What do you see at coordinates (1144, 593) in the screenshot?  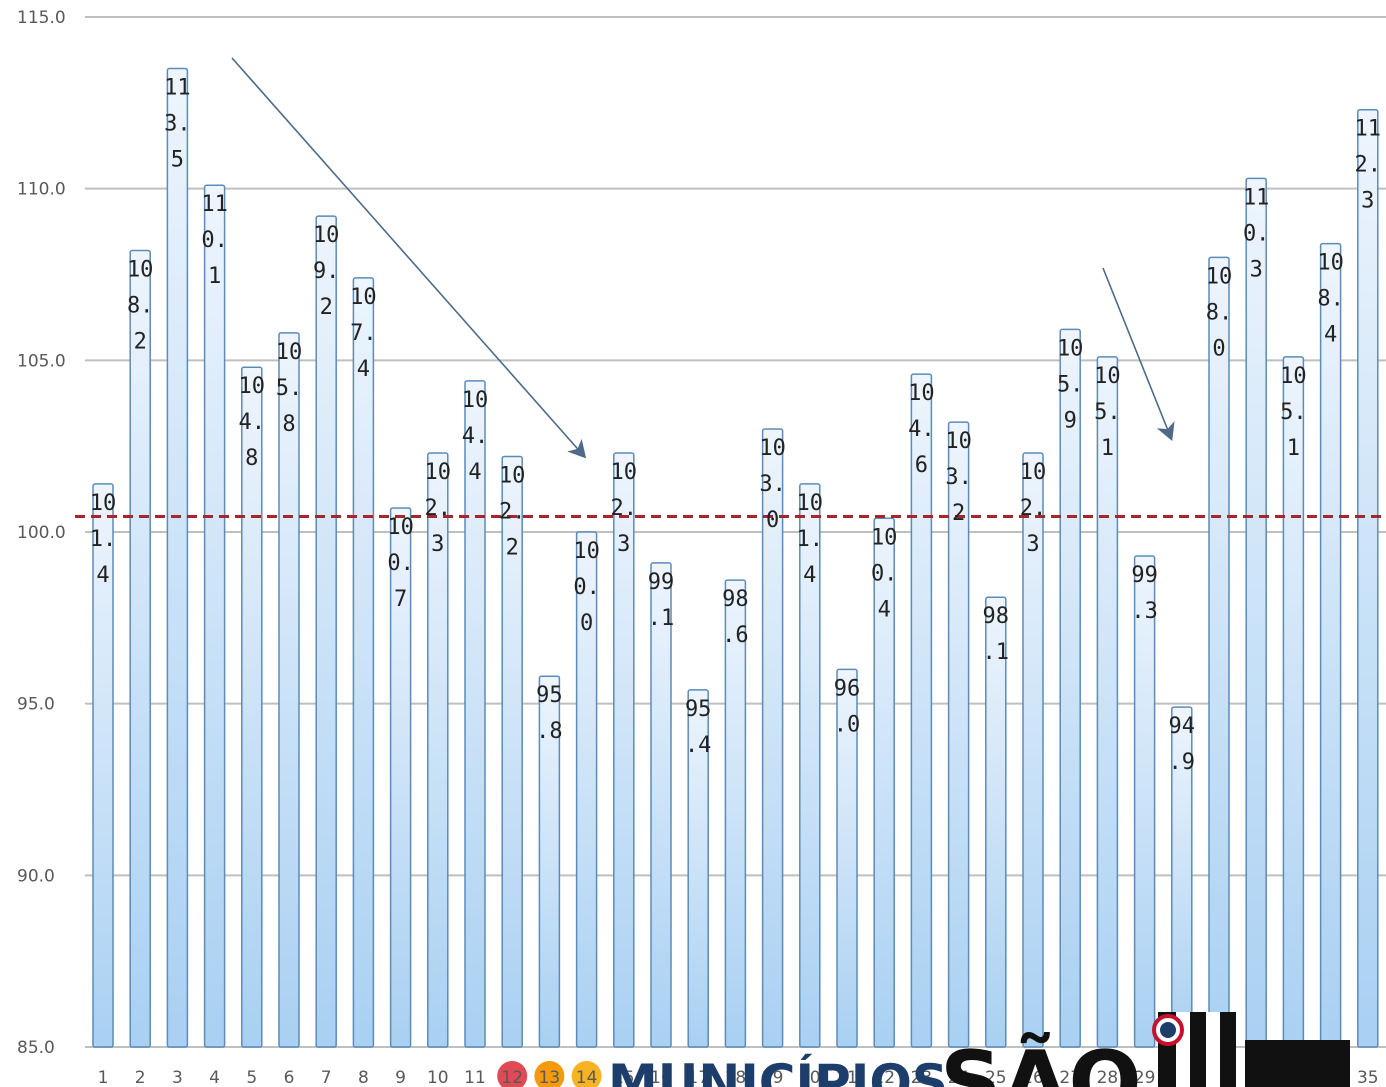 I see `data-label: 99.3` at bounding box center [1144, 593].